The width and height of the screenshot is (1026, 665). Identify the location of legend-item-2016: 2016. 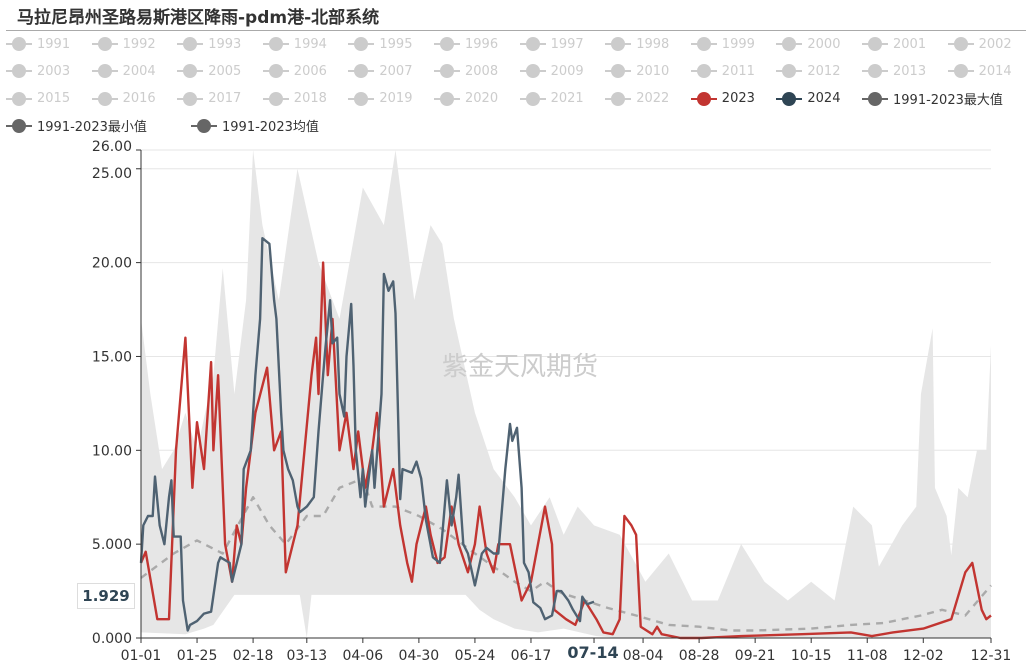
(123, 99).